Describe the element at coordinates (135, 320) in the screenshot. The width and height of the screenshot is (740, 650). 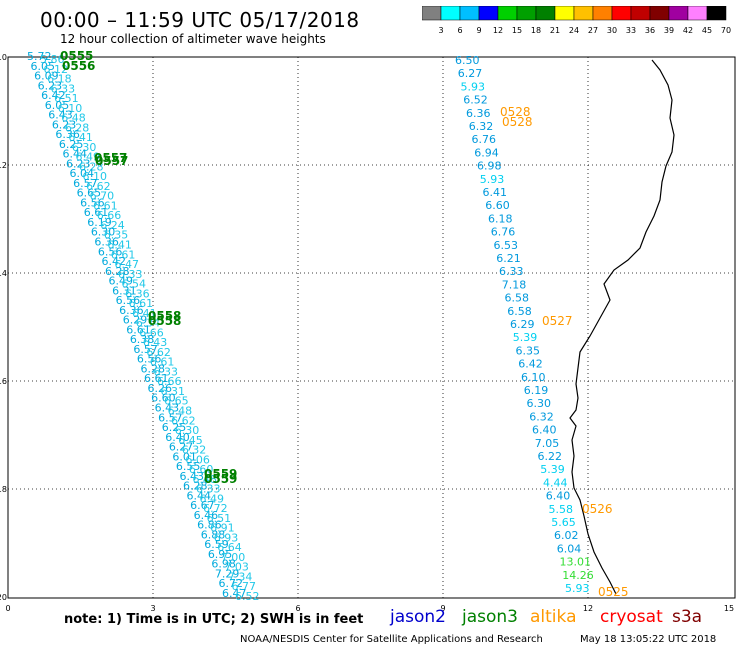
I see `swh-label-west-a: 6.29` at that location.